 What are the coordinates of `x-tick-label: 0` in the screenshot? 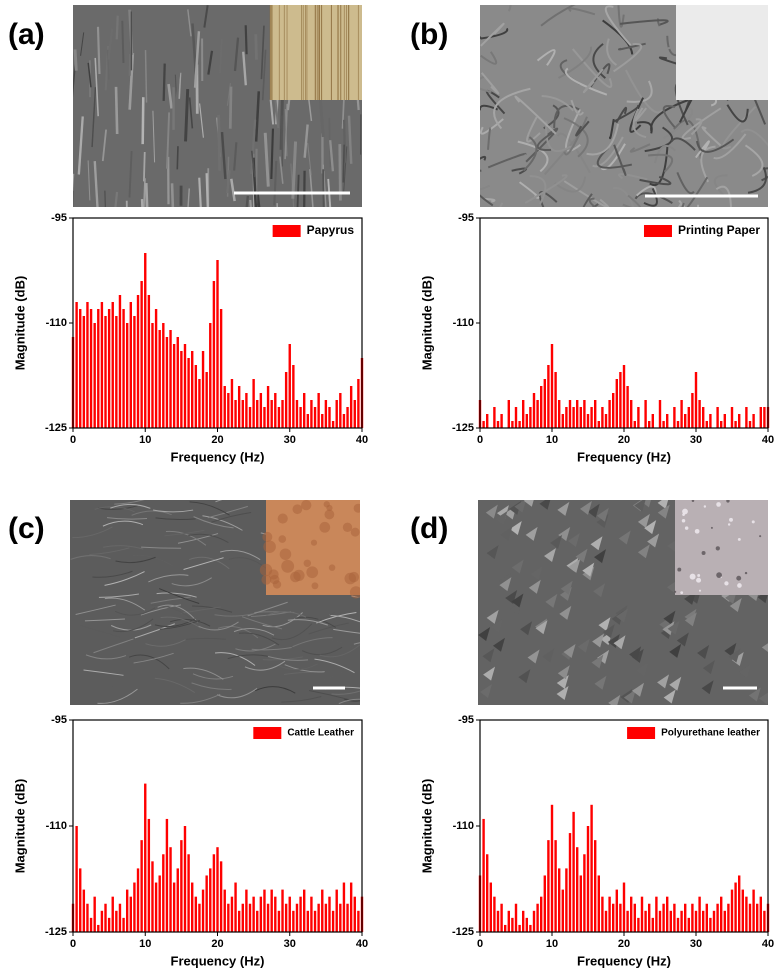 It's located at (73, 944).